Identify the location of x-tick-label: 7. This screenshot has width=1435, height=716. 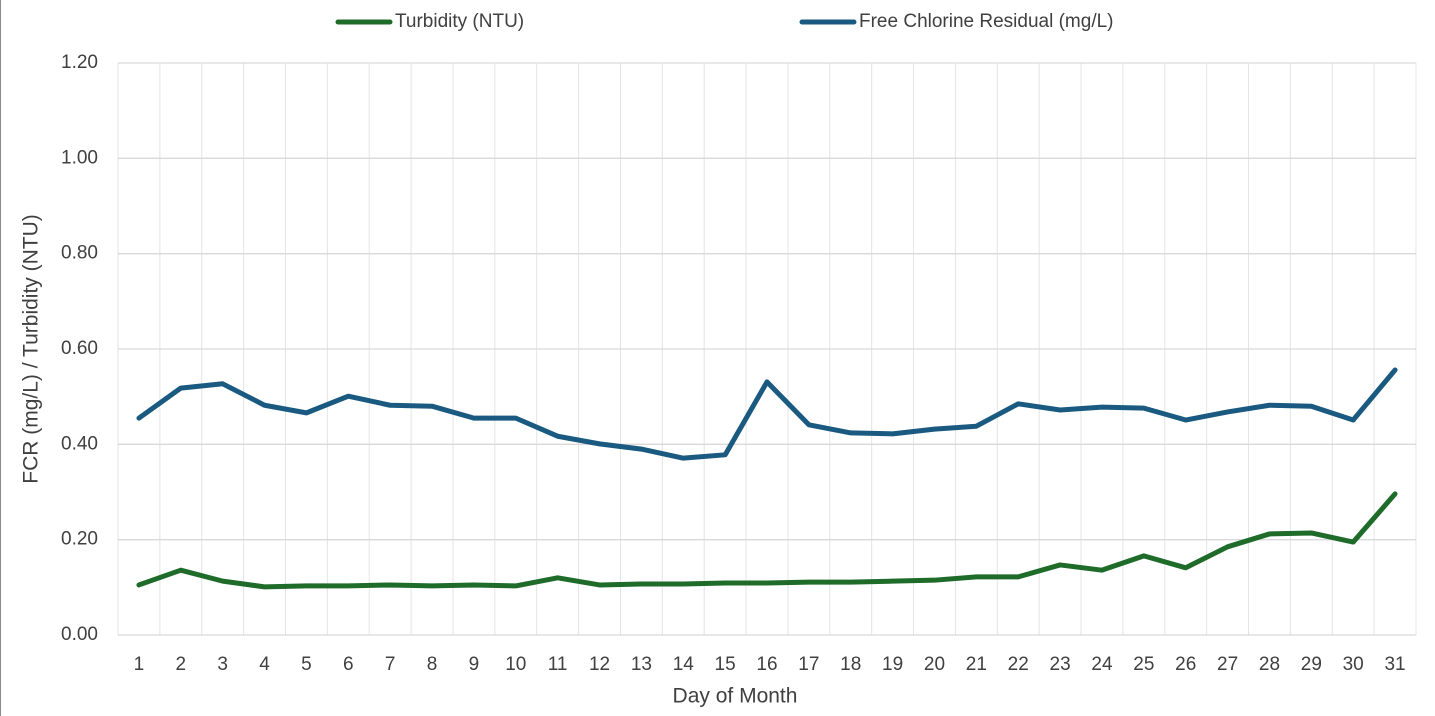
(390, 664).